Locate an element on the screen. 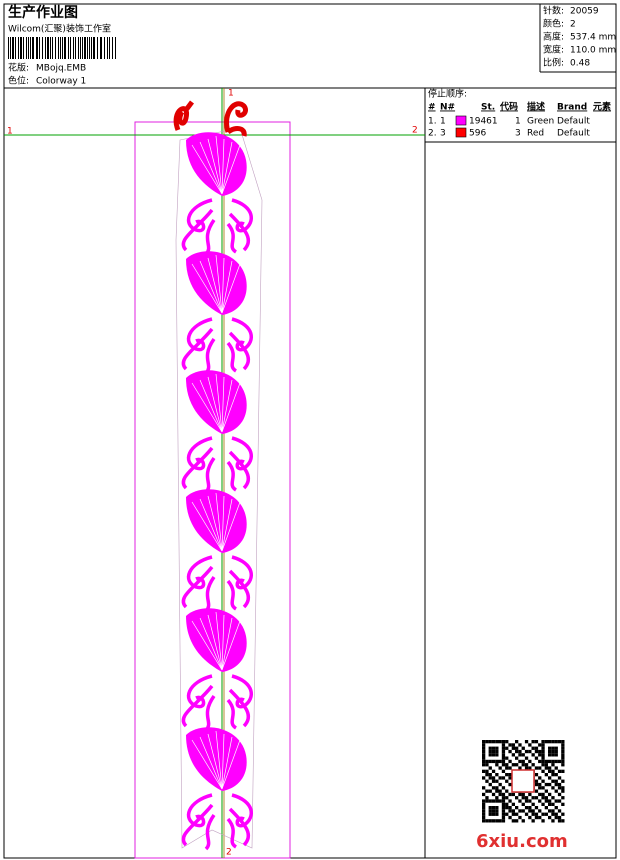 The image size is (620, 860). info-label: 比例: is located at coordinates (553, 63).